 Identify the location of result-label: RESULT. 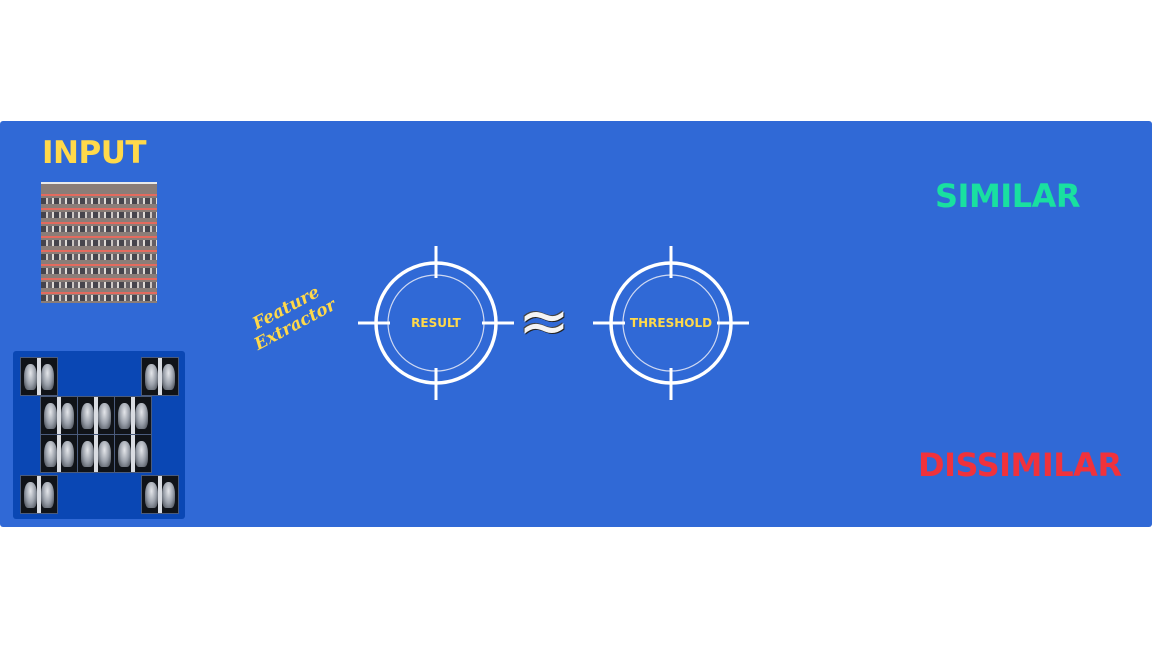
(436, 323).